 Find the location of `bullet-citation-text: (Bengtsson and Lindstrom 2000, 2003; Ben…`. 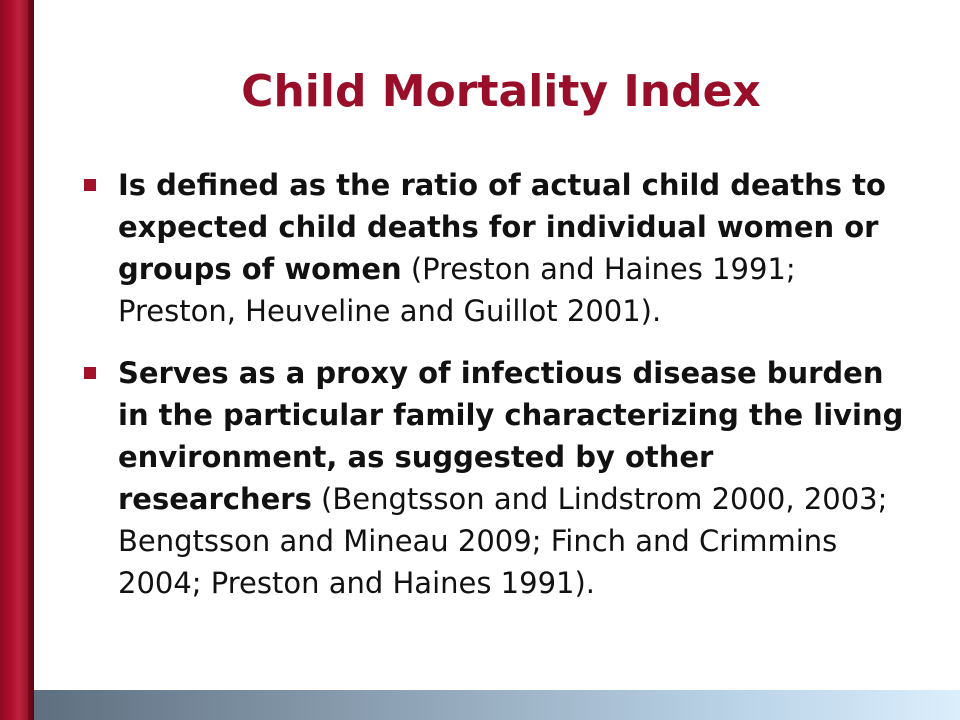

bullet-citation-text: (Bengtsson and Lindstrom 2000, 2003; Ben… is located at coordinates (503, 541).